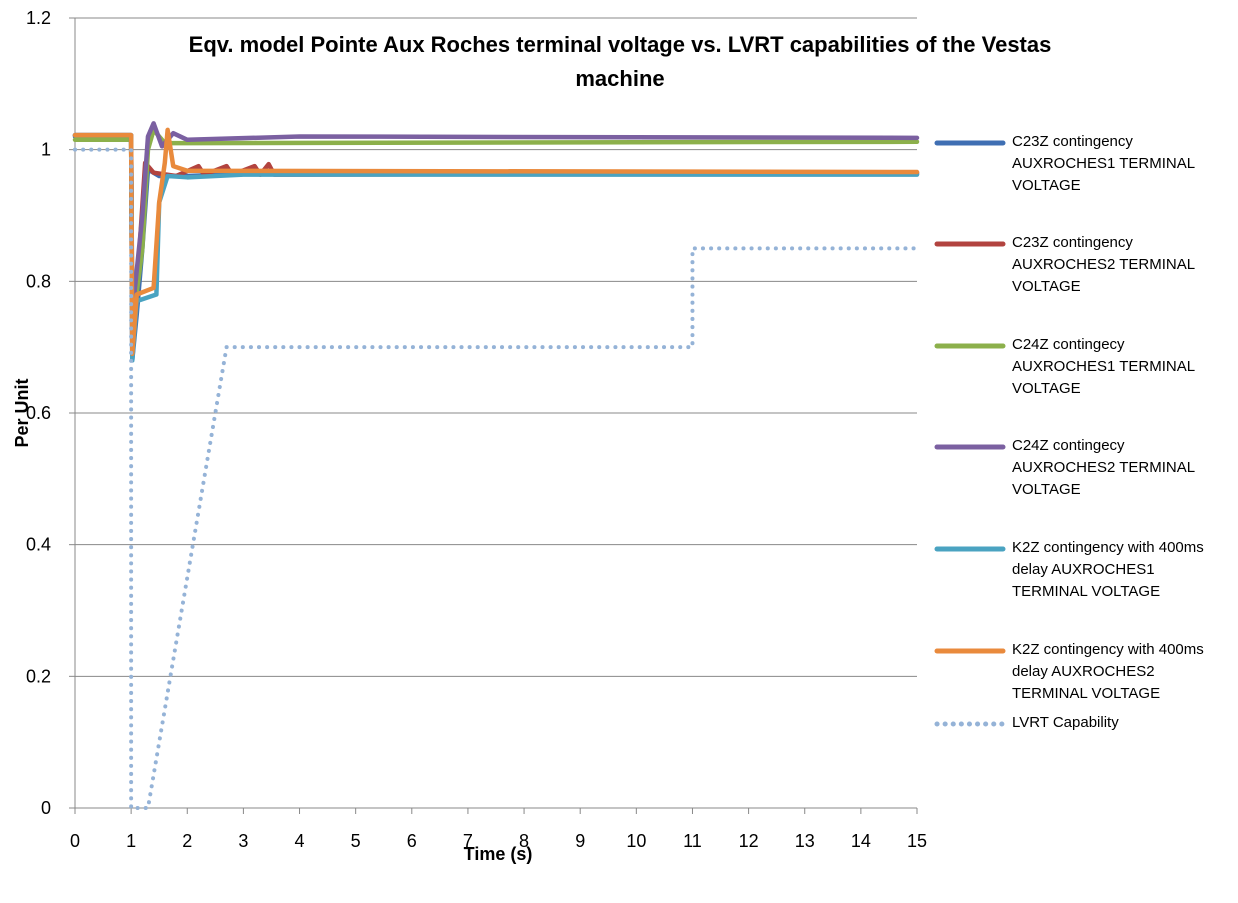 The width and height of the screenshot is (1238, 903). I want to click on x-axis-label: Time (s), so click(498, 854).